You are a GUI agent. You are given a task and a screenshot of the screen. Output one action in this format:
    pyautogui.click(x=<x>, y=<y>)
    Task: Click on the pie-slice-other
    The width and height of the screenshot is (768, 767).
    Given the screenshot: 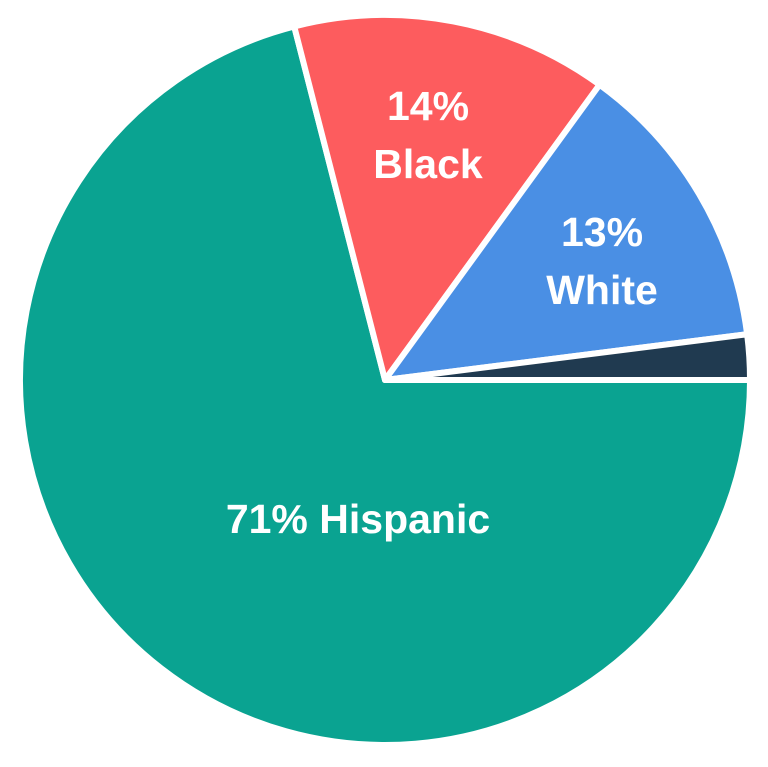 What is the action you would take?
    pyautogui.click(x=567, y=357)
    